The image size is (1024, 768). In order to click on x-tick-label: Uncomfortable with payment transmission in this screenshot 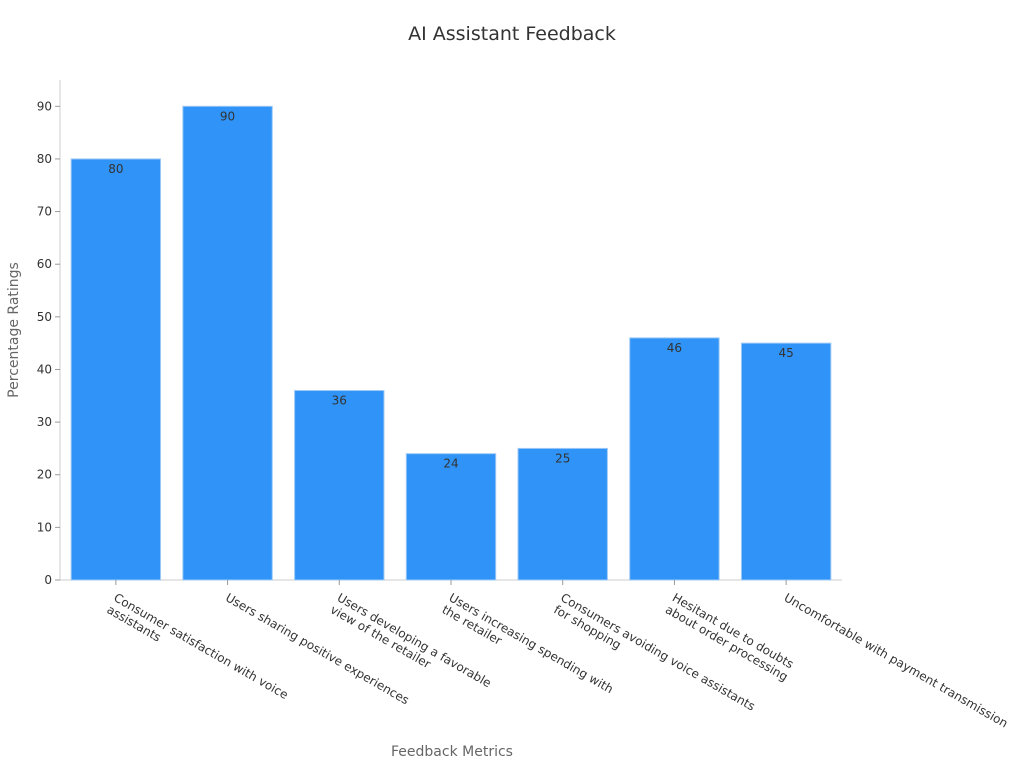, I will do `click(896, 660)`.